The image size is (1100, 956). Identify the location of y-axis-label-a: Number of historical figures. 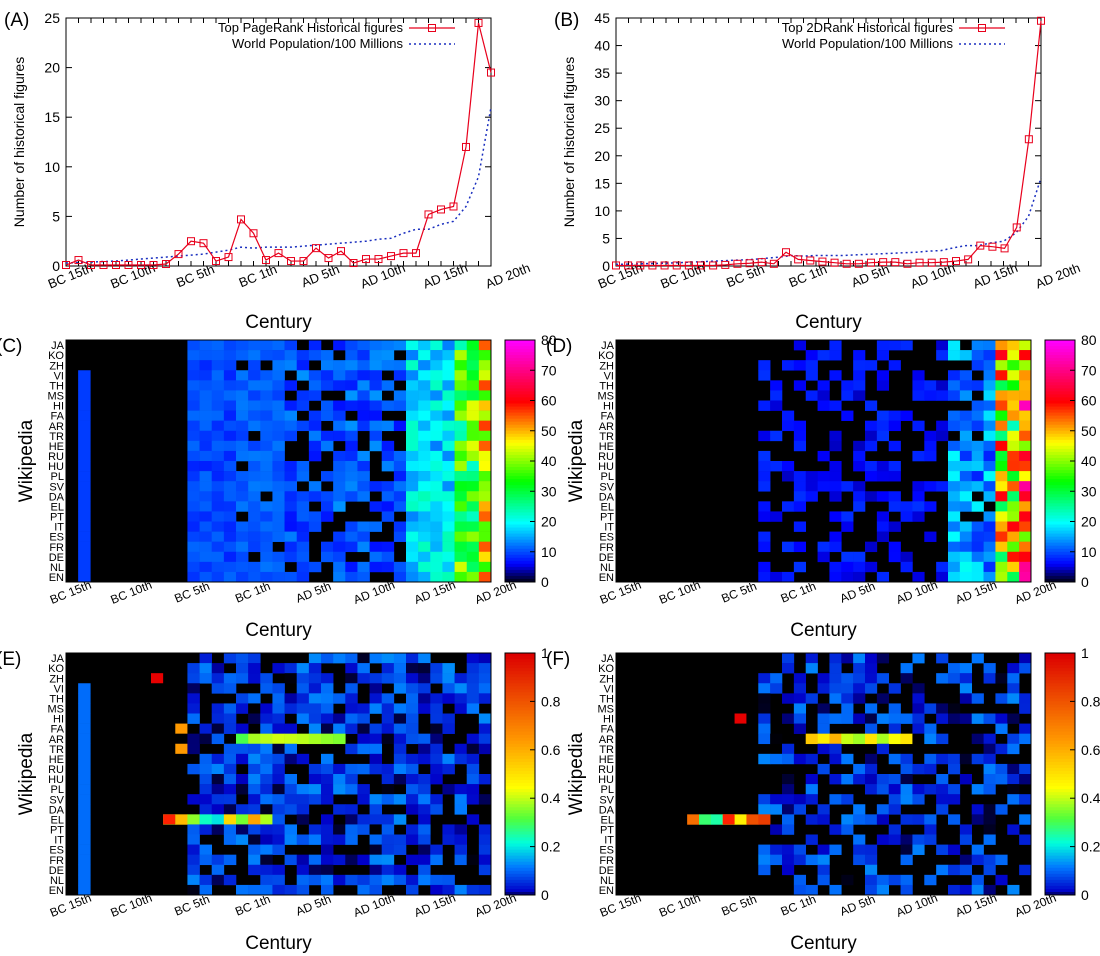
(19, 142).